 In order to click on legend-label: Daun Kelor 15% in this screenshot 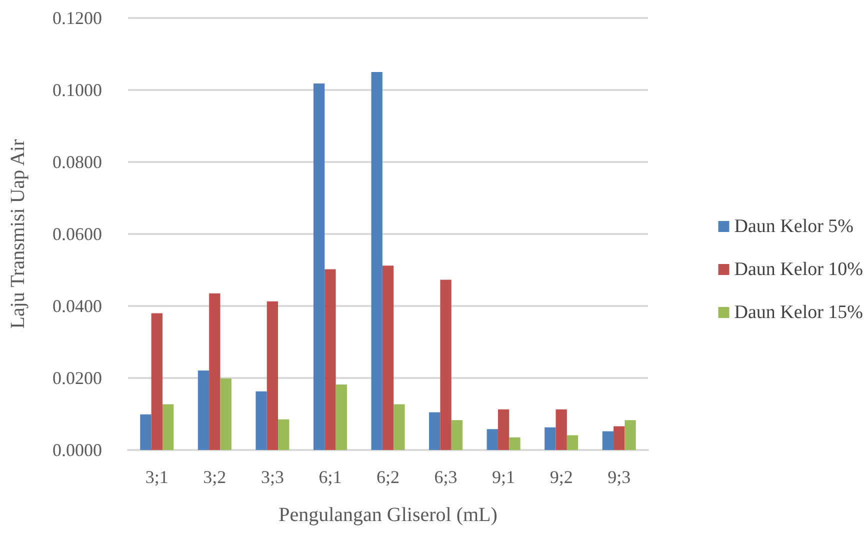, I will do `click(799, 312)`.